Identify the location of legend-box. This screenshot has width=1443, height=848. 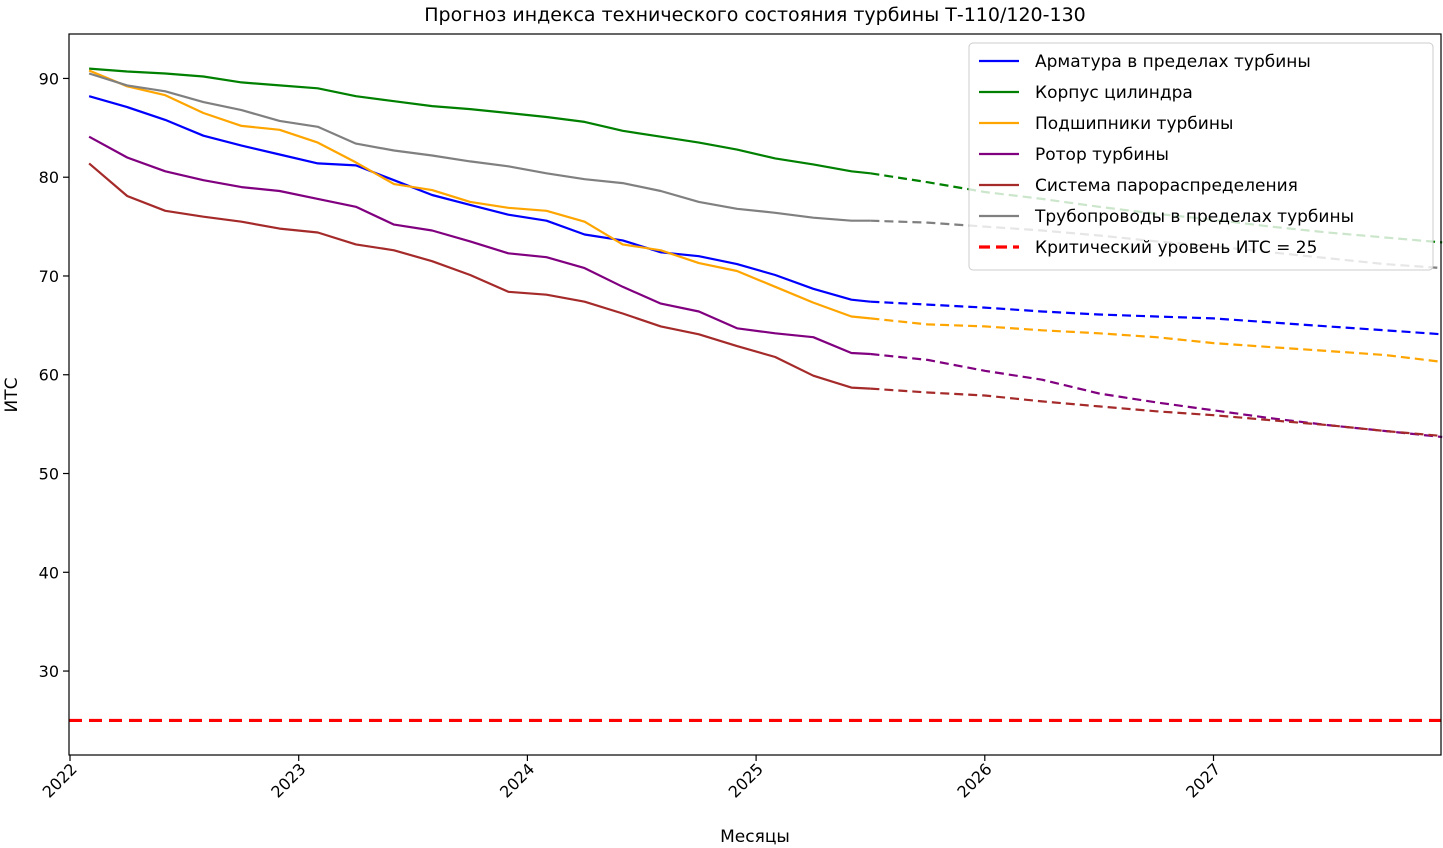
(1201, 156).